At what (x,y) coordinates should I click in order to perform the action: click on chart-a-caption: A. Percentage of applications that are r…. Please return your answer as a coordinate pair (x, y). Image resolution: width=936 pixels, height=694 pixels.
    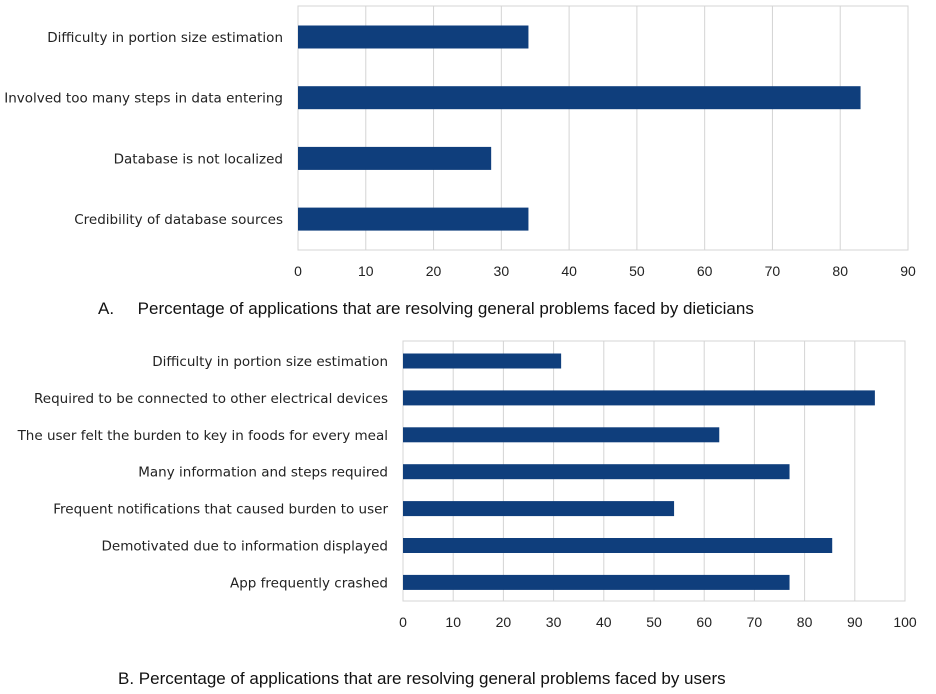
    Looking at the image, I should click on (426, 308).